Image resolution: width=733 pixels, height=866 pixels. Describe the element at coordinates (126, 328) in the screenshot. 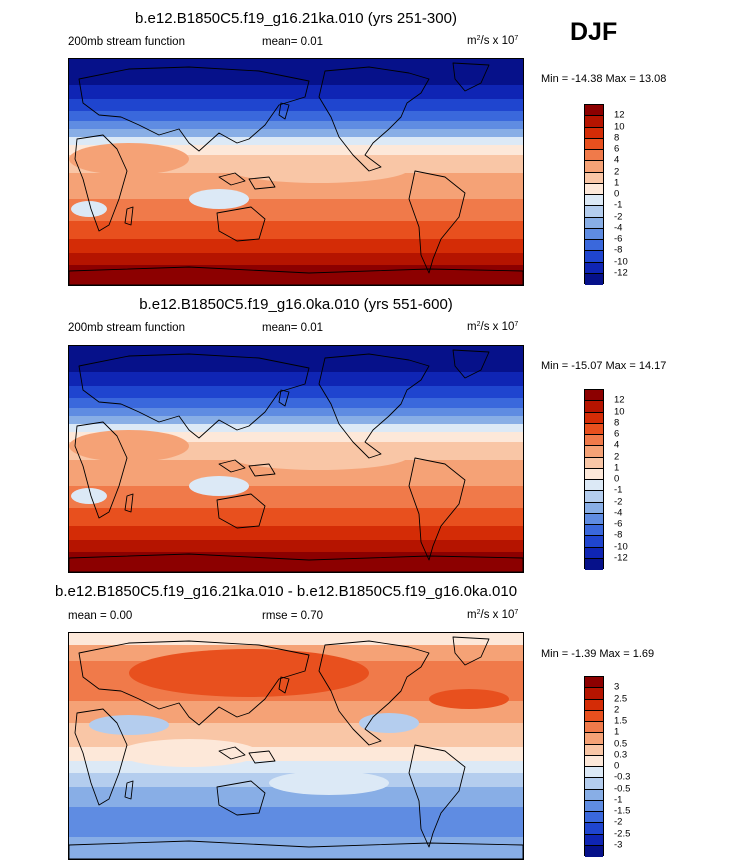

I see `panel2-variable: 200mb stream function` at that location.